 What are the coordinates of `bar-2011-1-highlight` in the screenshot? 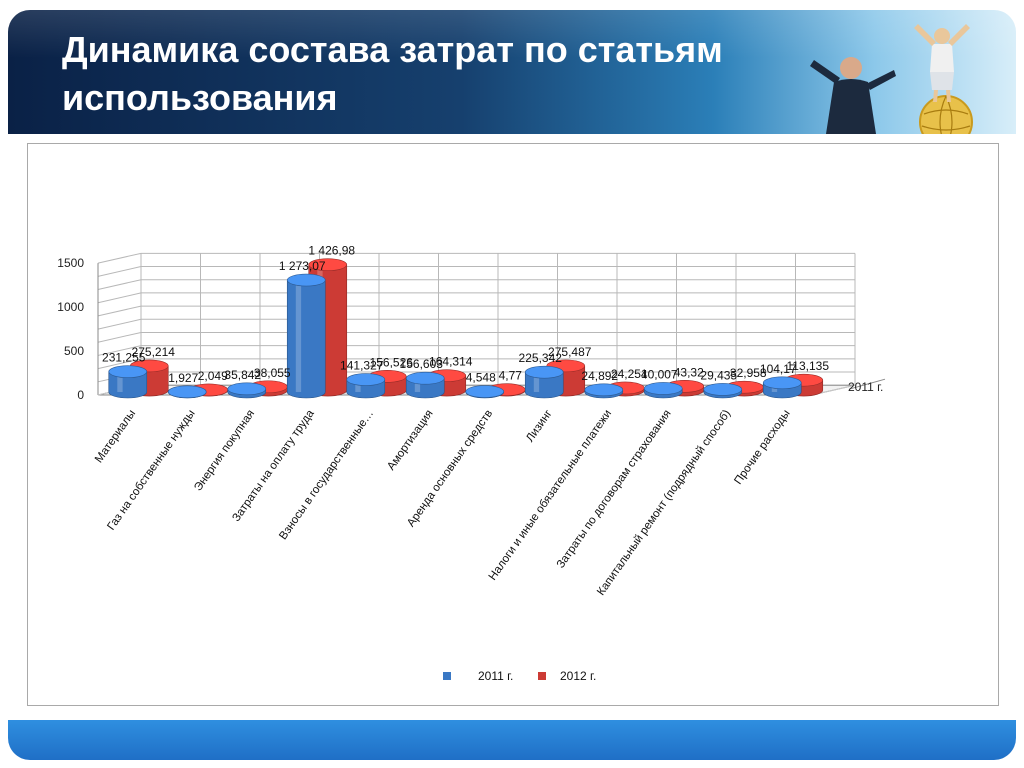 It's located at (120, 381).